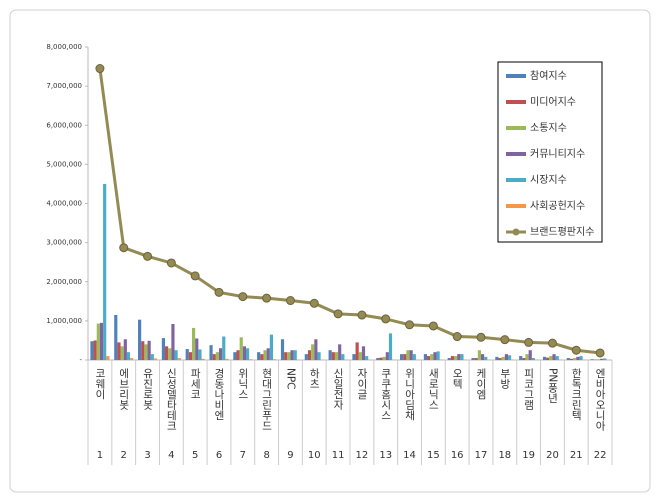 The image size is (660, 502). What do you see at coordinates (433, 389) in the screenshot?
I see `x-tick-label: 새로닉스` at bounding box center [433, 389].